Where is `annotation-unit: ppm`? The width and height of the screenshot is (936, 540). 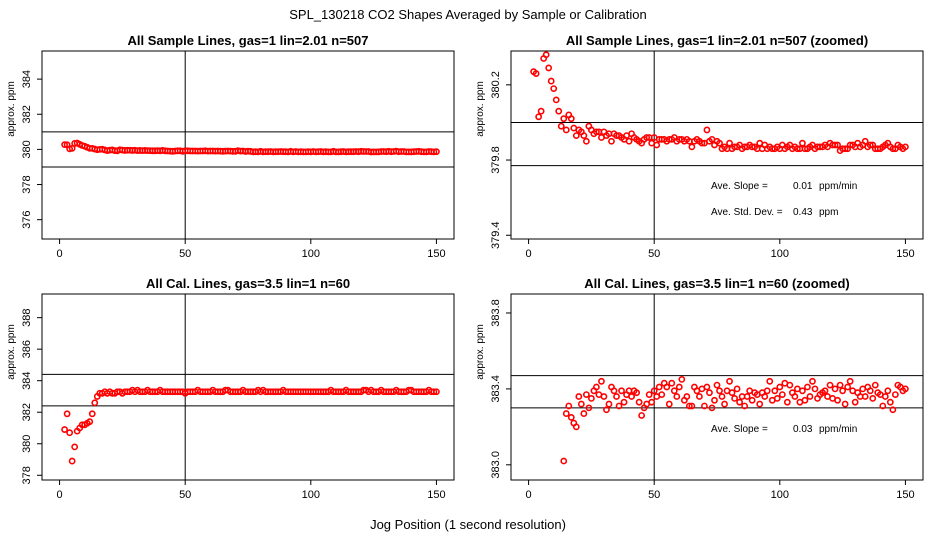
annotation-unit: ppm is located at coordinates (828, 212).